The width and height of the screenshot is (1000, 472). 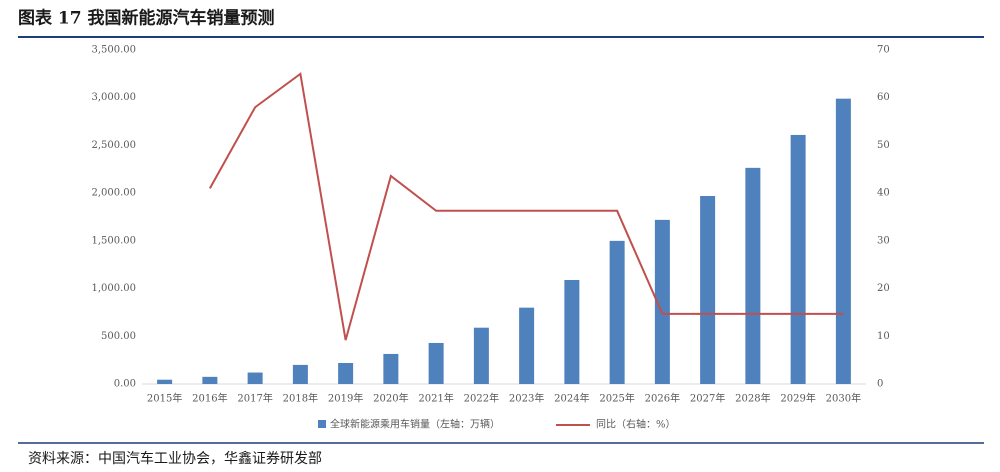 I want to click on y2-tick-label: 70, so click(x=883, y=50).